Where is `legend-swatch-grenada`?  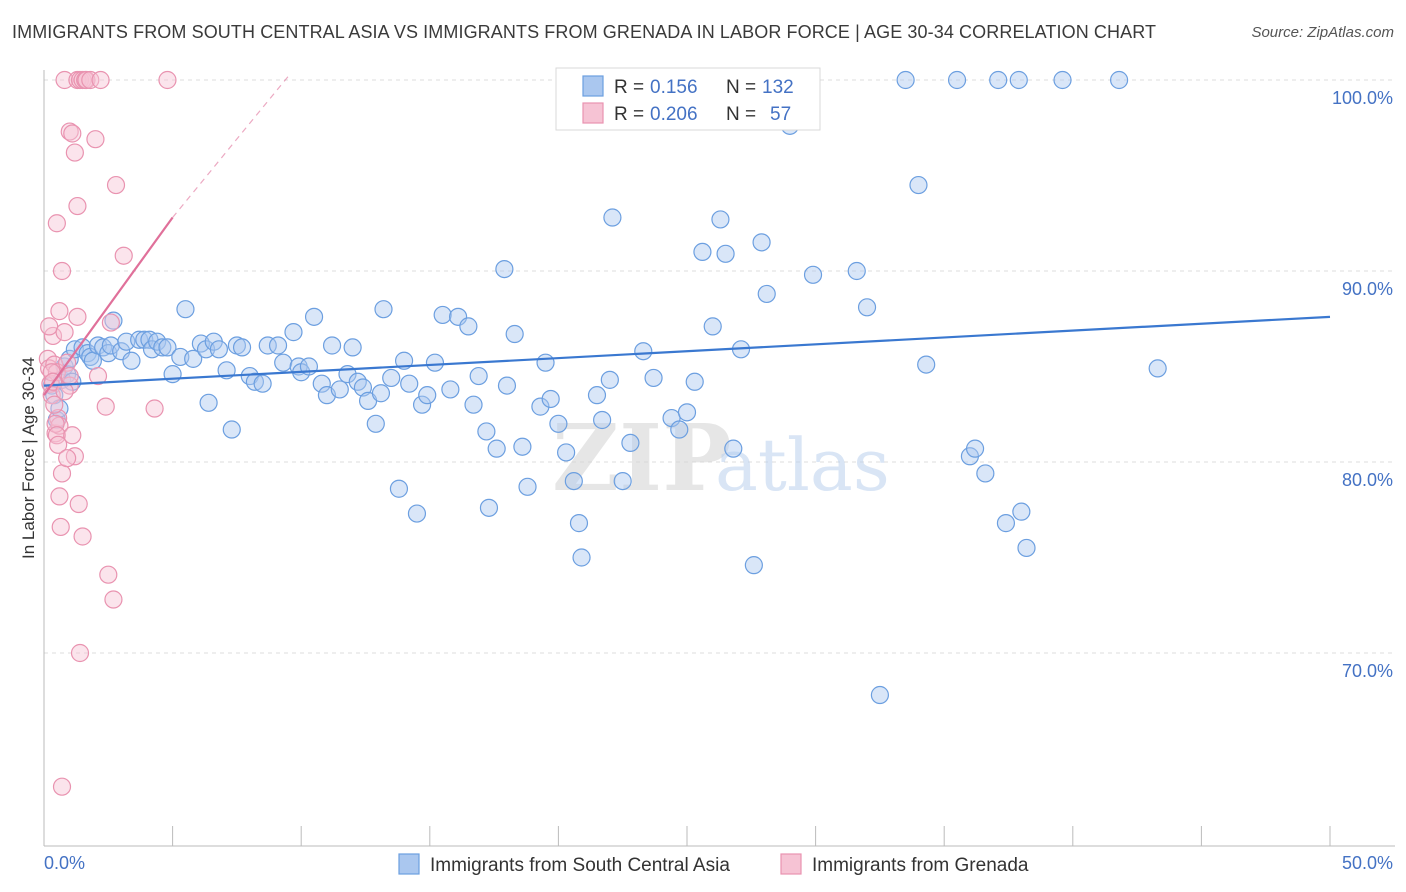 legend-swatch-grenada is located at coordinates (791, 864).